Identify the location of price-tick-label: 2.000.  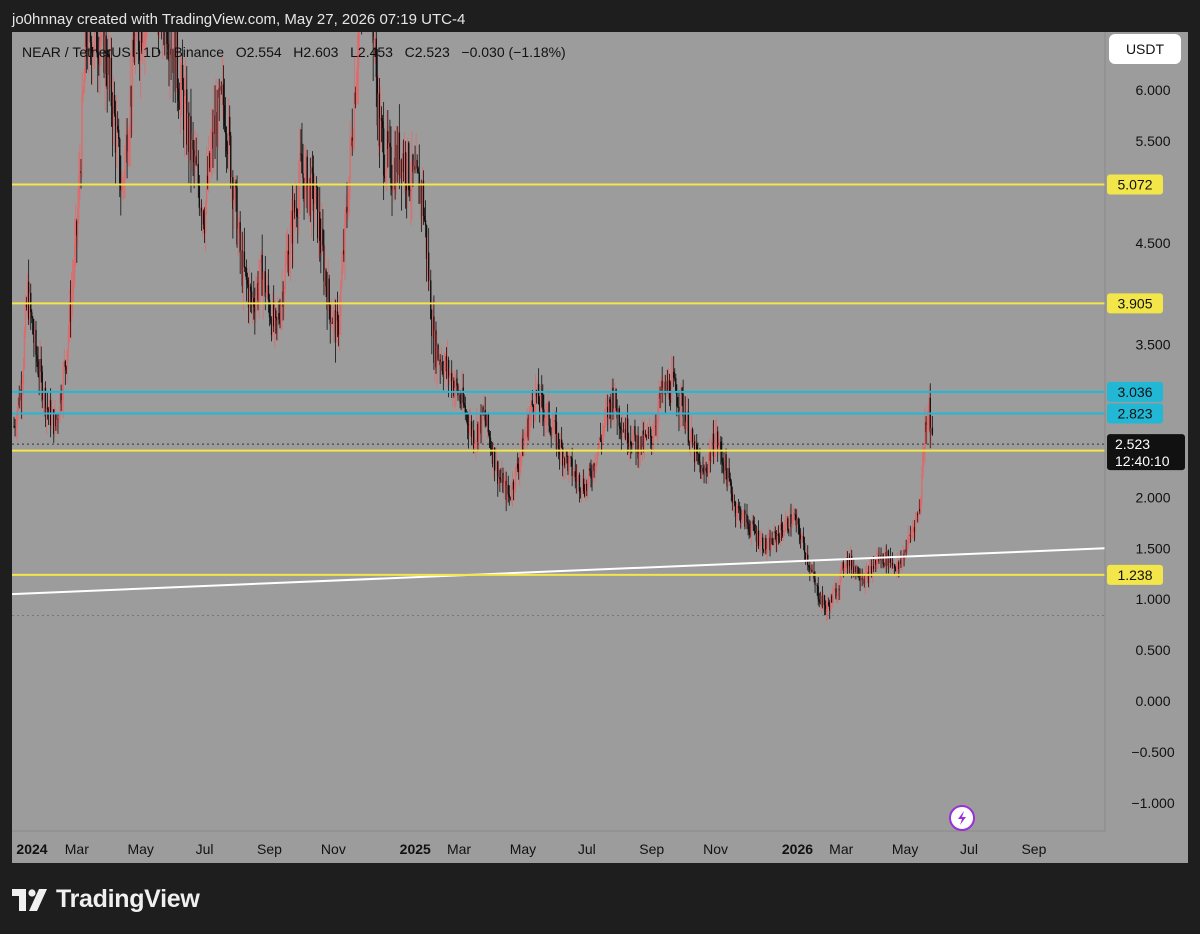
(1152, 497).